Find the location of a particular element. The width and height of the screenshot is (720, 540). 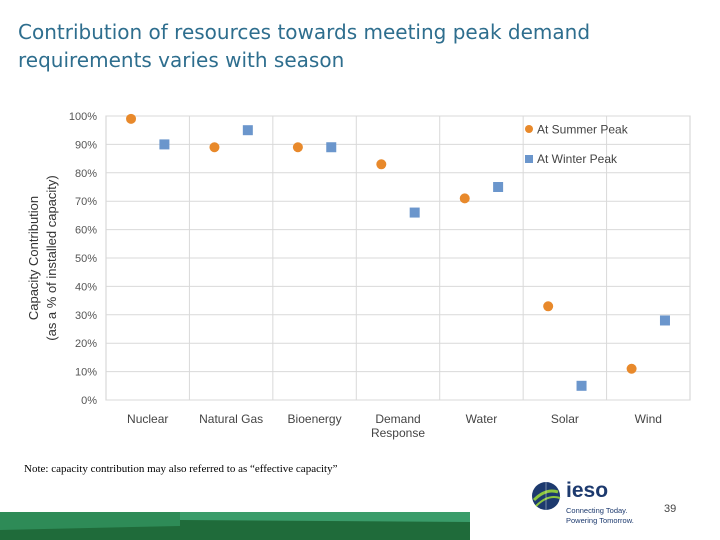

x-category-label: Nuclear is located at coordinates (147, 419).